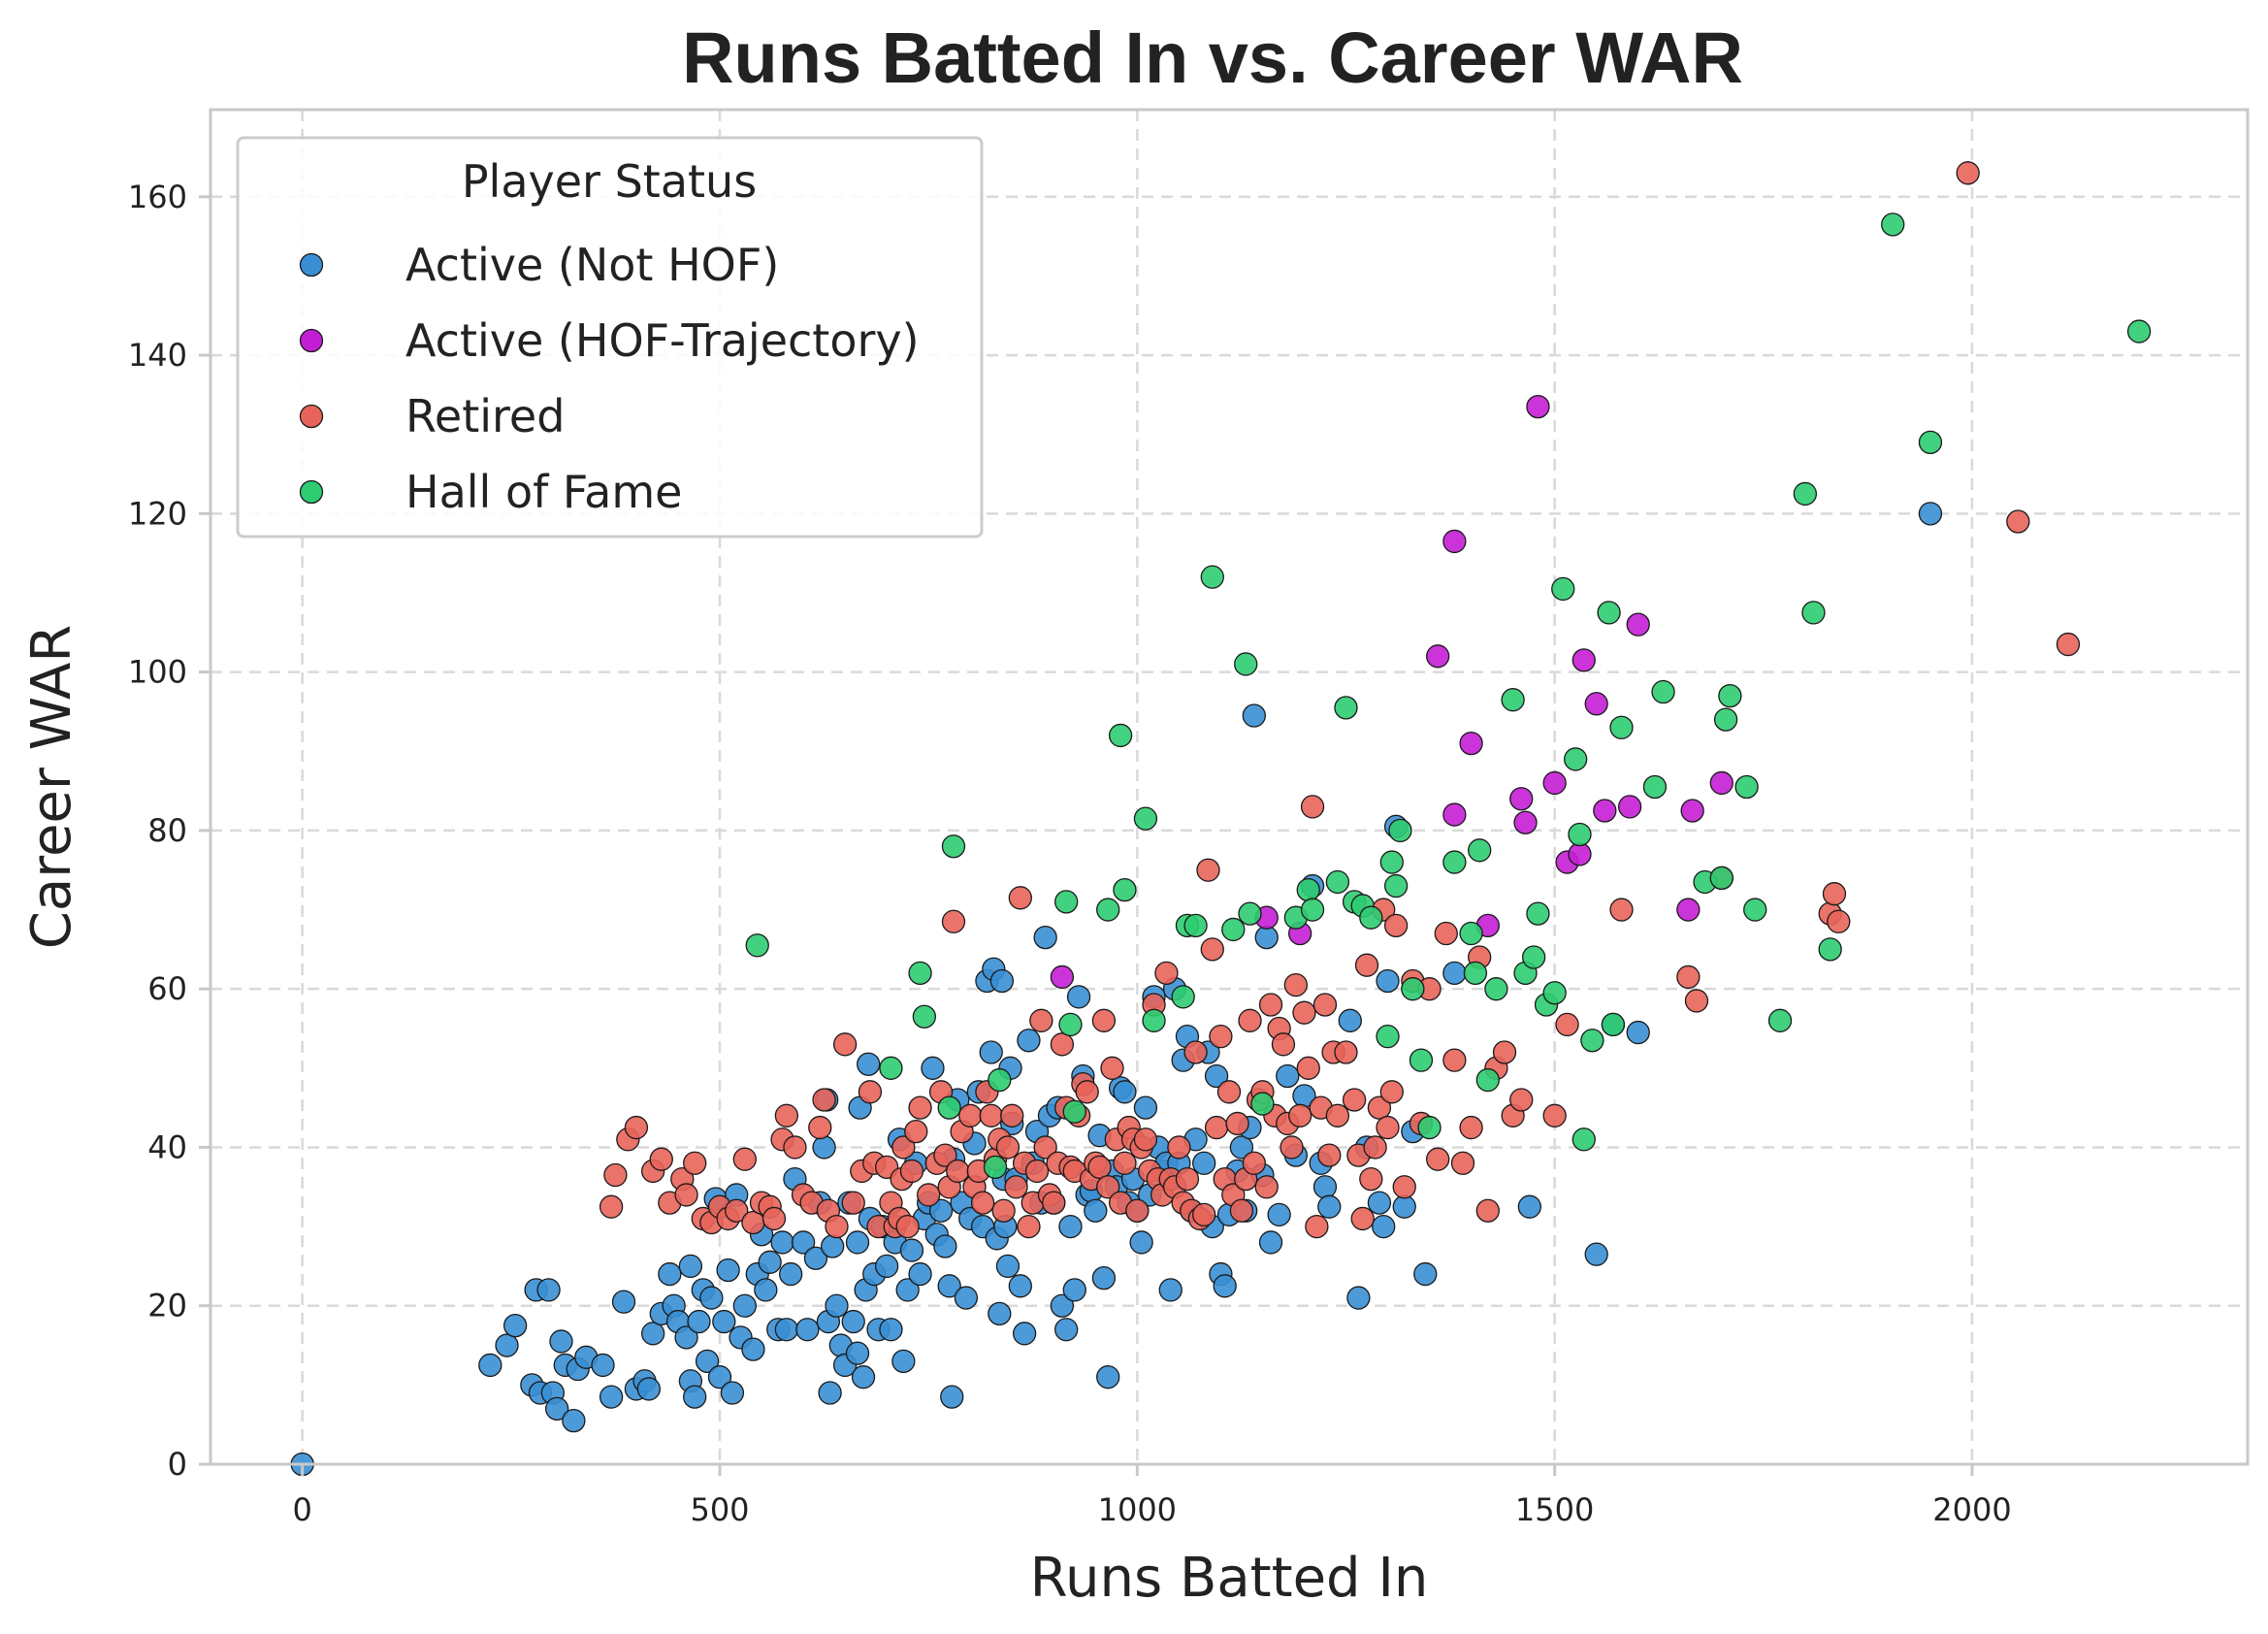 The image size is (2268, 1634). What do you see at coordinates (311, 265) in the screenshot?
I see `legend-marker` at bounding box center [311, 265].